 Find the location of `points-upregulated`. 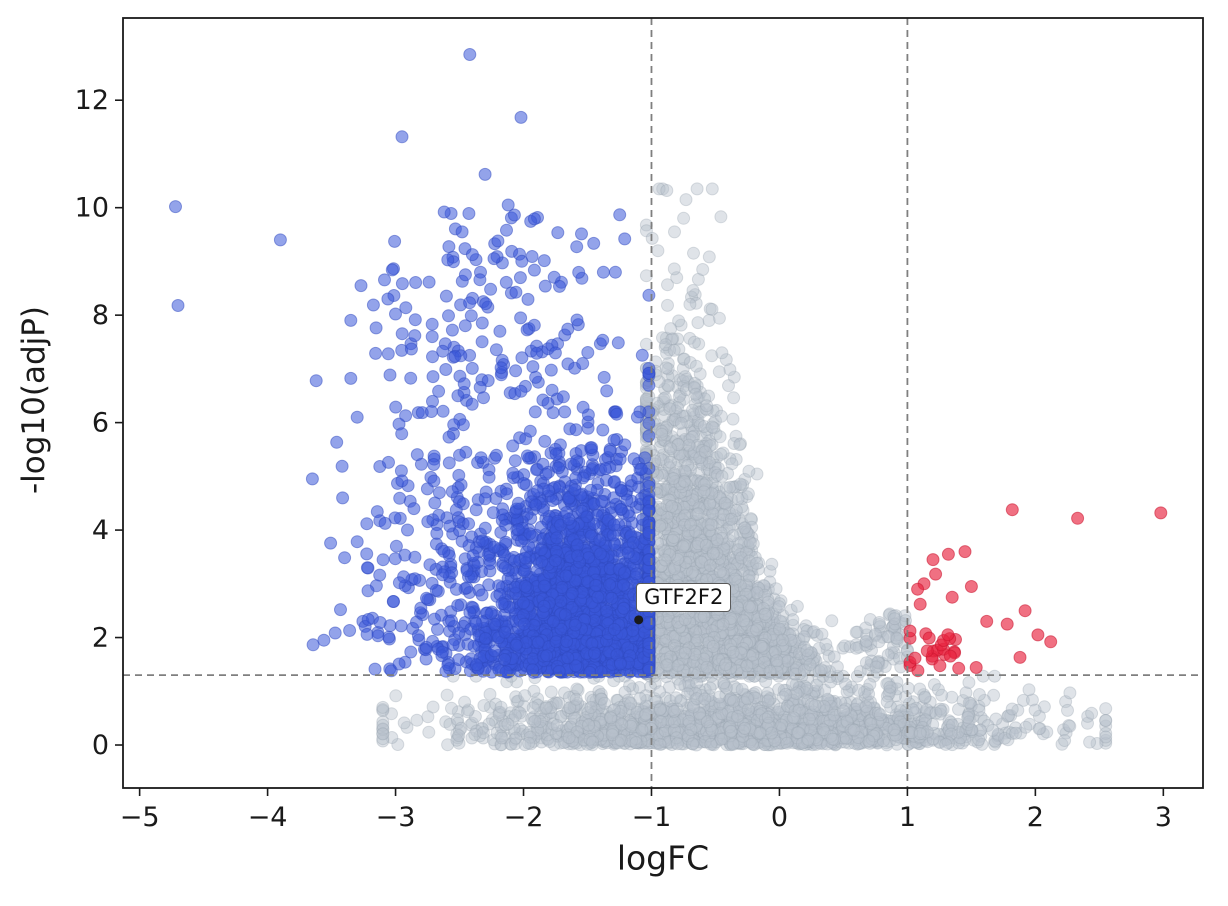

points-upregulated is located at coordinates (1035, 590).